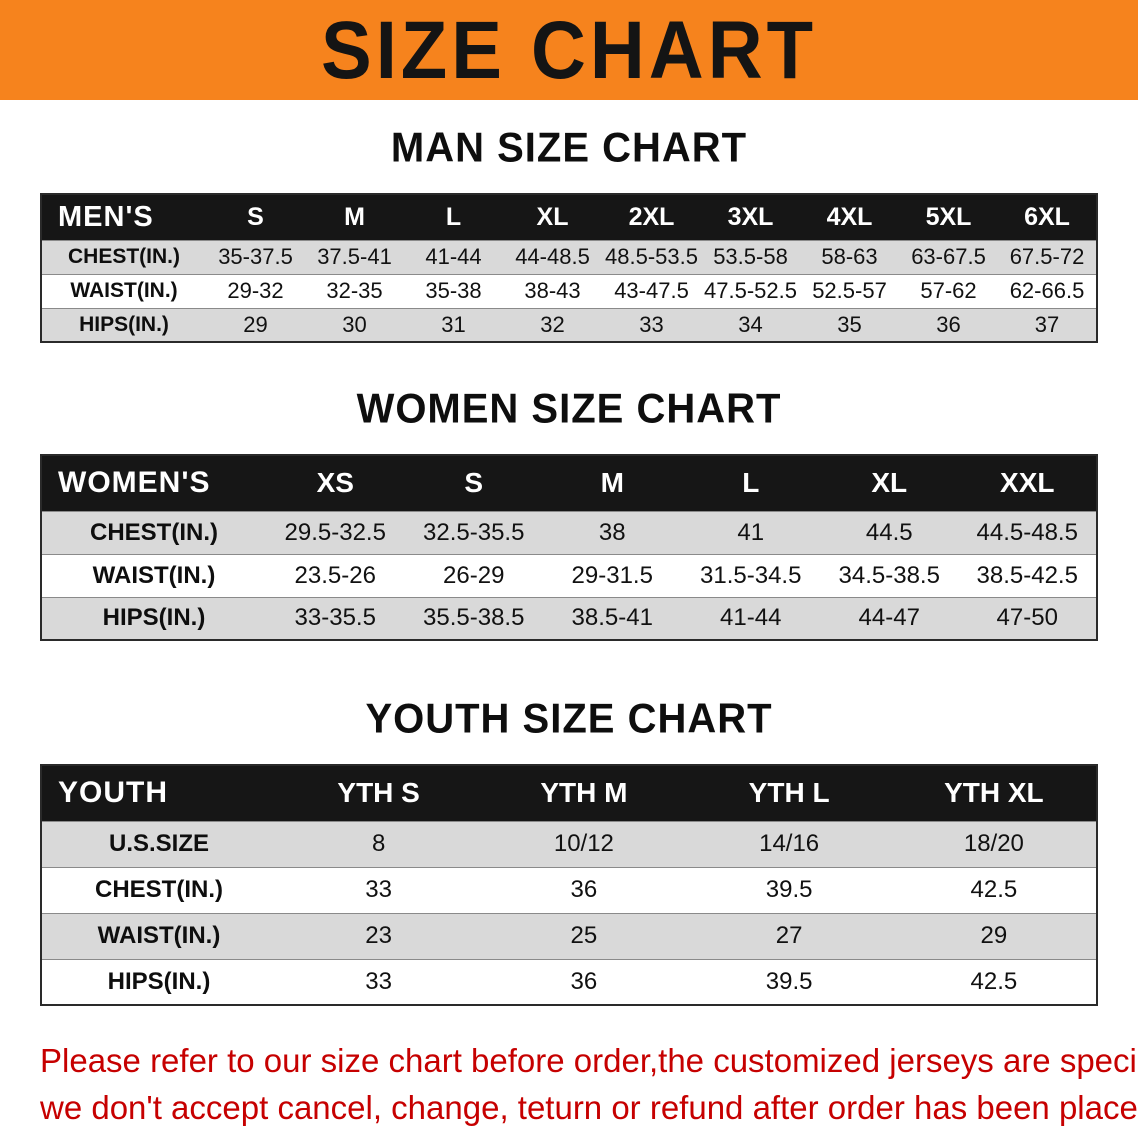 This screenshot has width=1138, height=1132. What do you see at coordinates (158, 793) in the screenshot?
I see `table-corner-label: YOUTH` at bounding box center [158, 793].